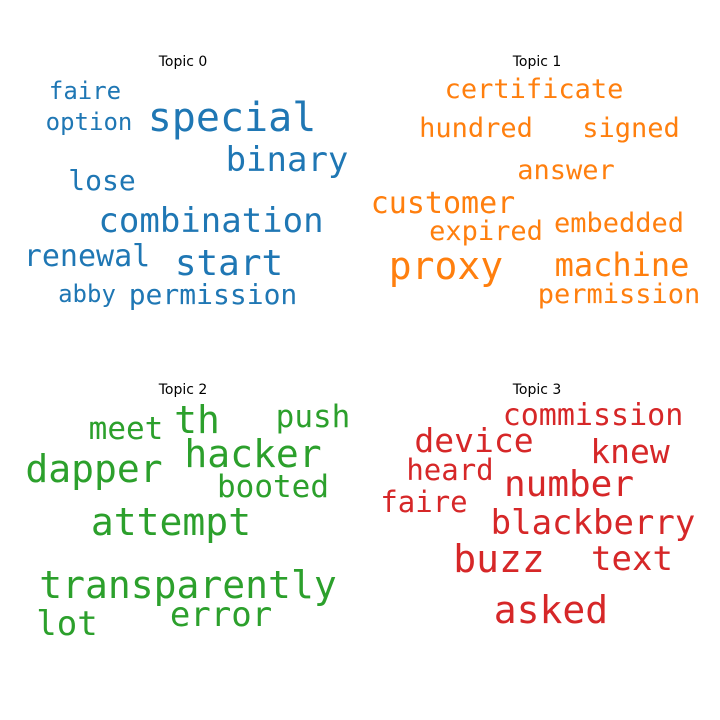 This screenshot has height=720, width=720. Describe the element at coordinates (449, 470) in the screenshot. I see `word-heard: heard` at that location.